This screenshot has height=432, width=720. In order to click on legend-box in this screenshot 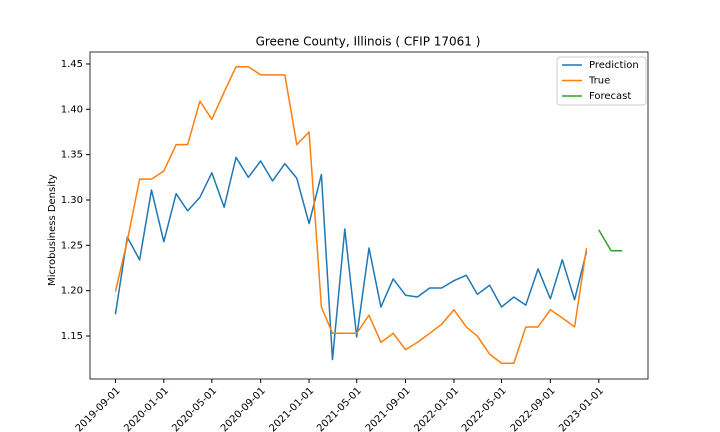, I will do `click(601, 81)`.